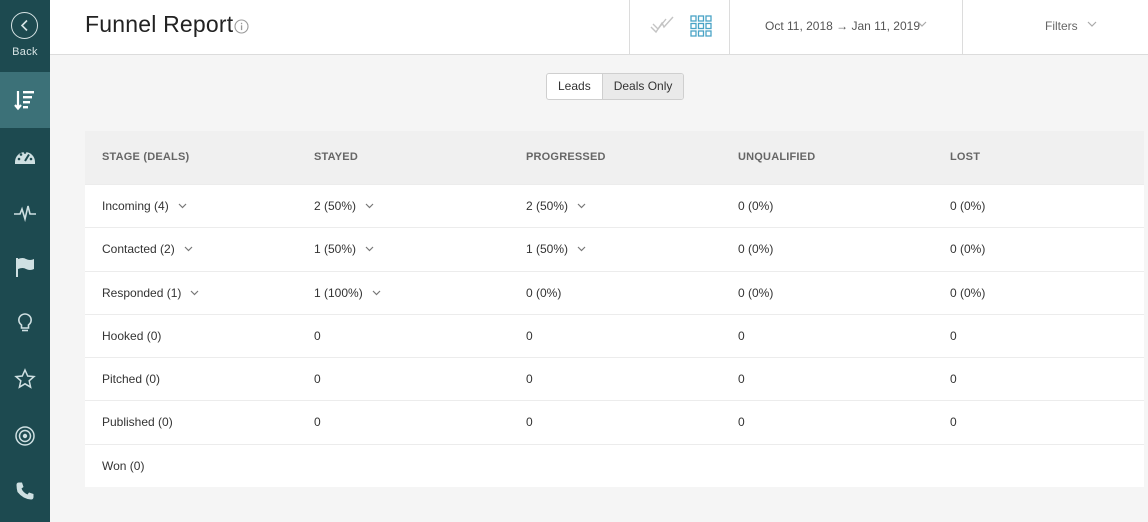 This screenshot has width=1148, height=522. I want to click on stage-cell: Hooked (0), so click(132, 335).